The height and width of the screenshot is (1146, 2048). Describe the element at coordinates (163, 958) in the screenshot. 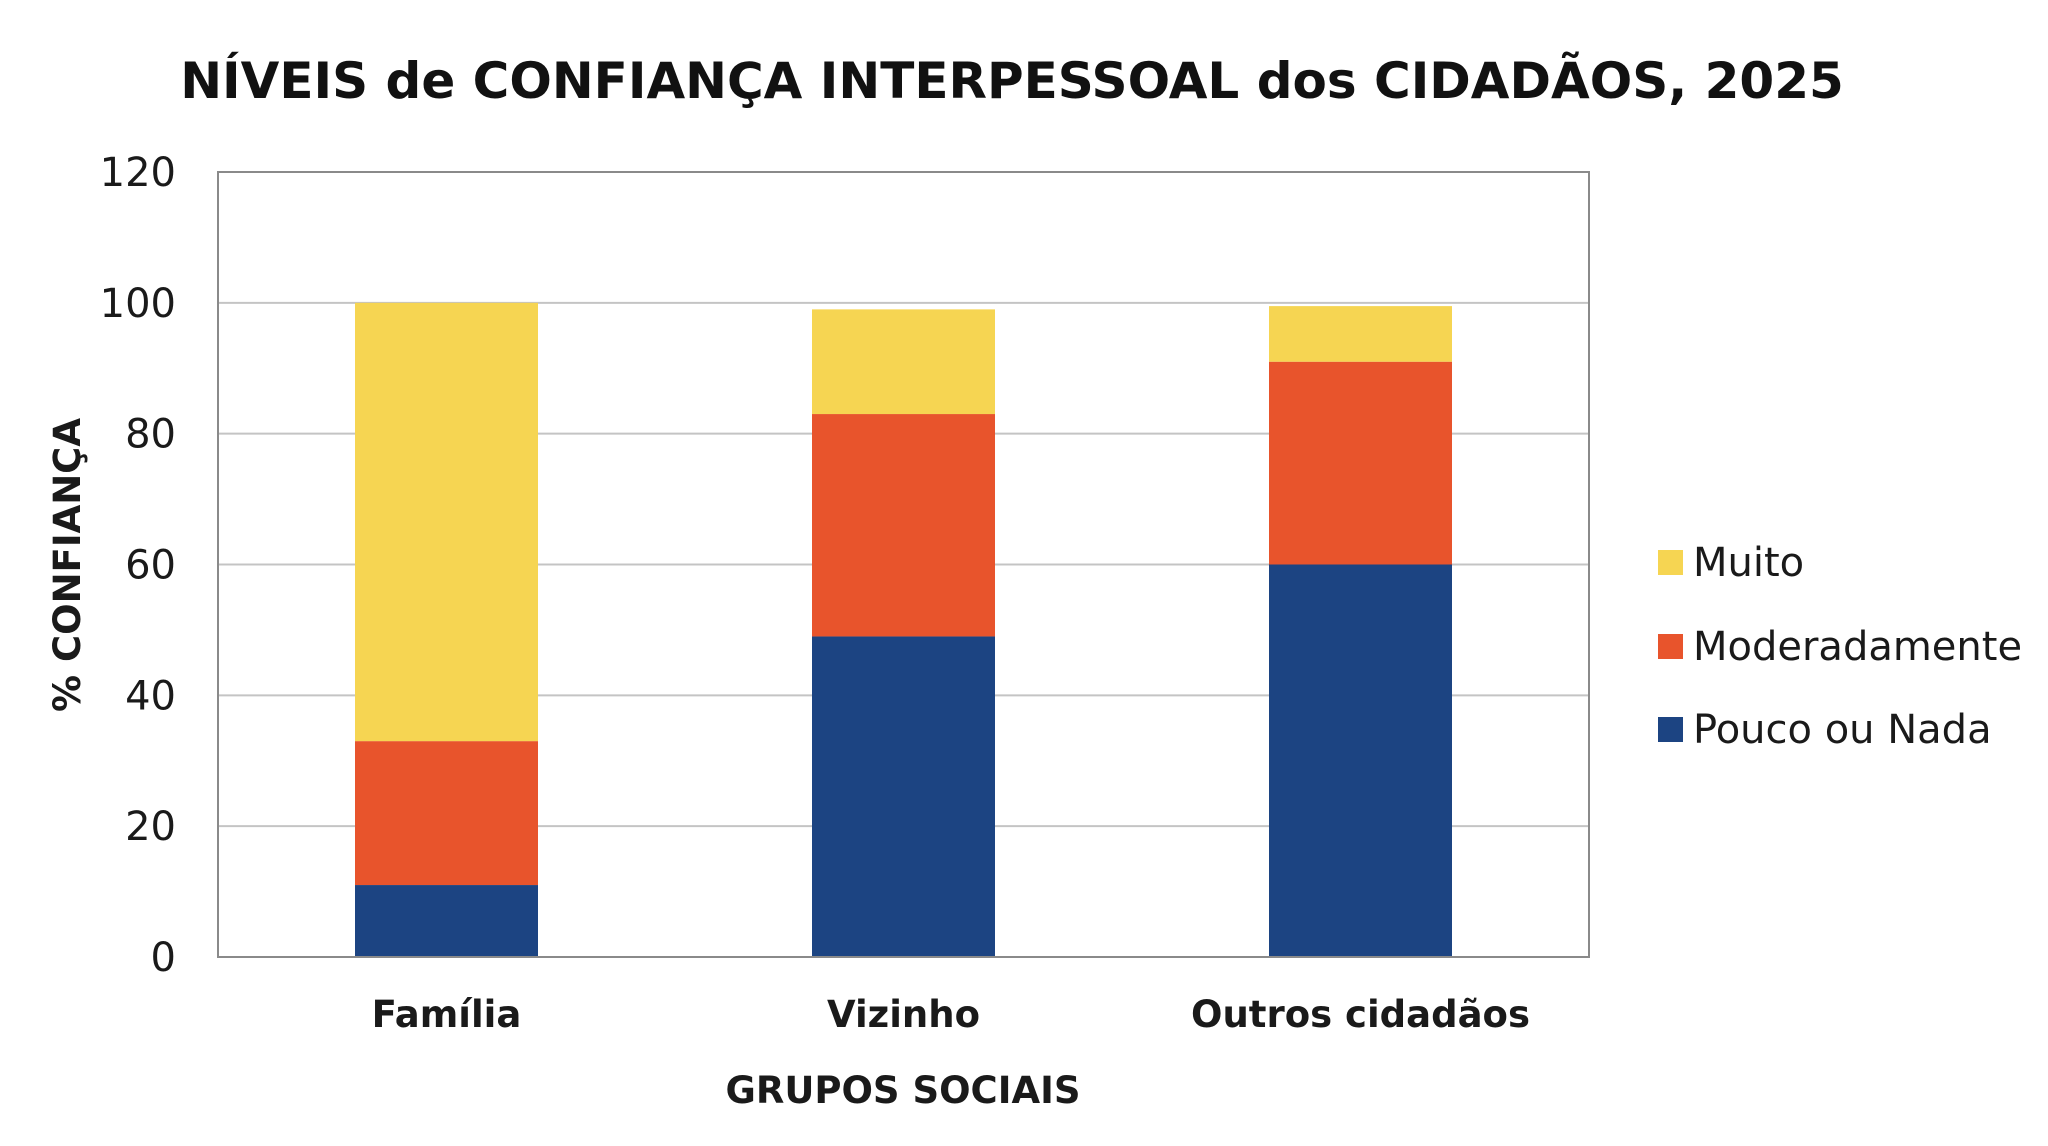

I see `y-tick-label: 0` at that location.